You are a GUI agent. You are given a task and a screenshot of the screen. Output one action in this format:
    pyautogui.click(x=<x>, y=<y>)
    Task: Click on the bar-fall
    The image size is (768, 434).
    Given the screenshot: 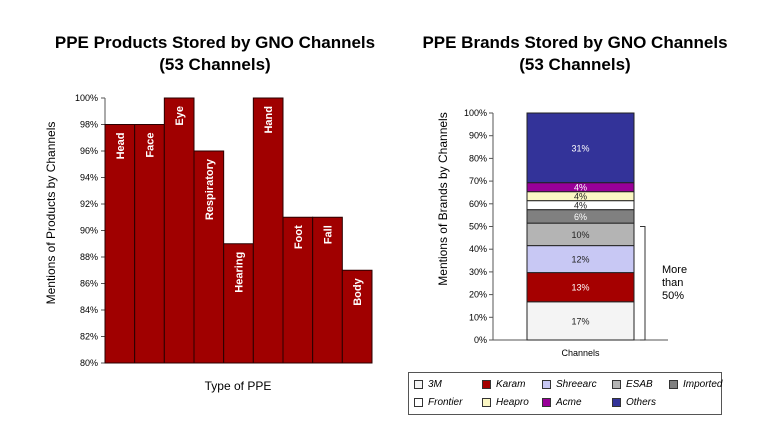 What is the action you would take?
    pyautogui.click(x=327, y=290)
    